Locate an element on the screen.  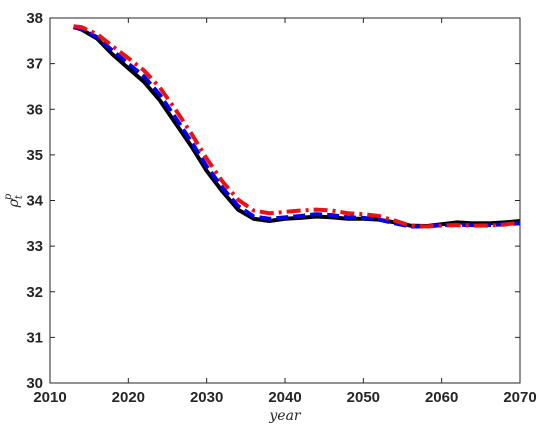
x-tick-label: 2070 is located at coordinates (519, 397).